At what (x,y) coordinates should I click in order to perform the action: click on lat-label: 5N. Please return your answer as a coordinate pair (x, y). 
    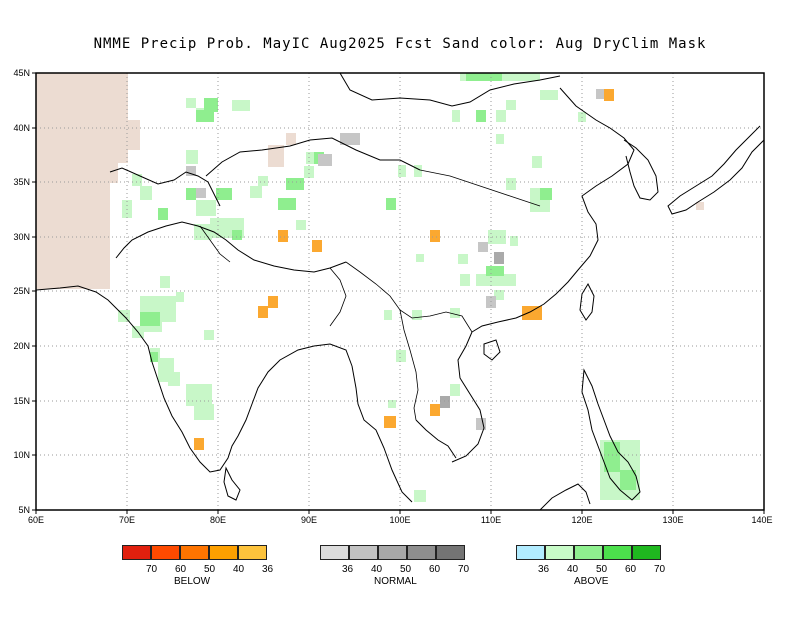
    Looking at the image, I should click on (24, 510).